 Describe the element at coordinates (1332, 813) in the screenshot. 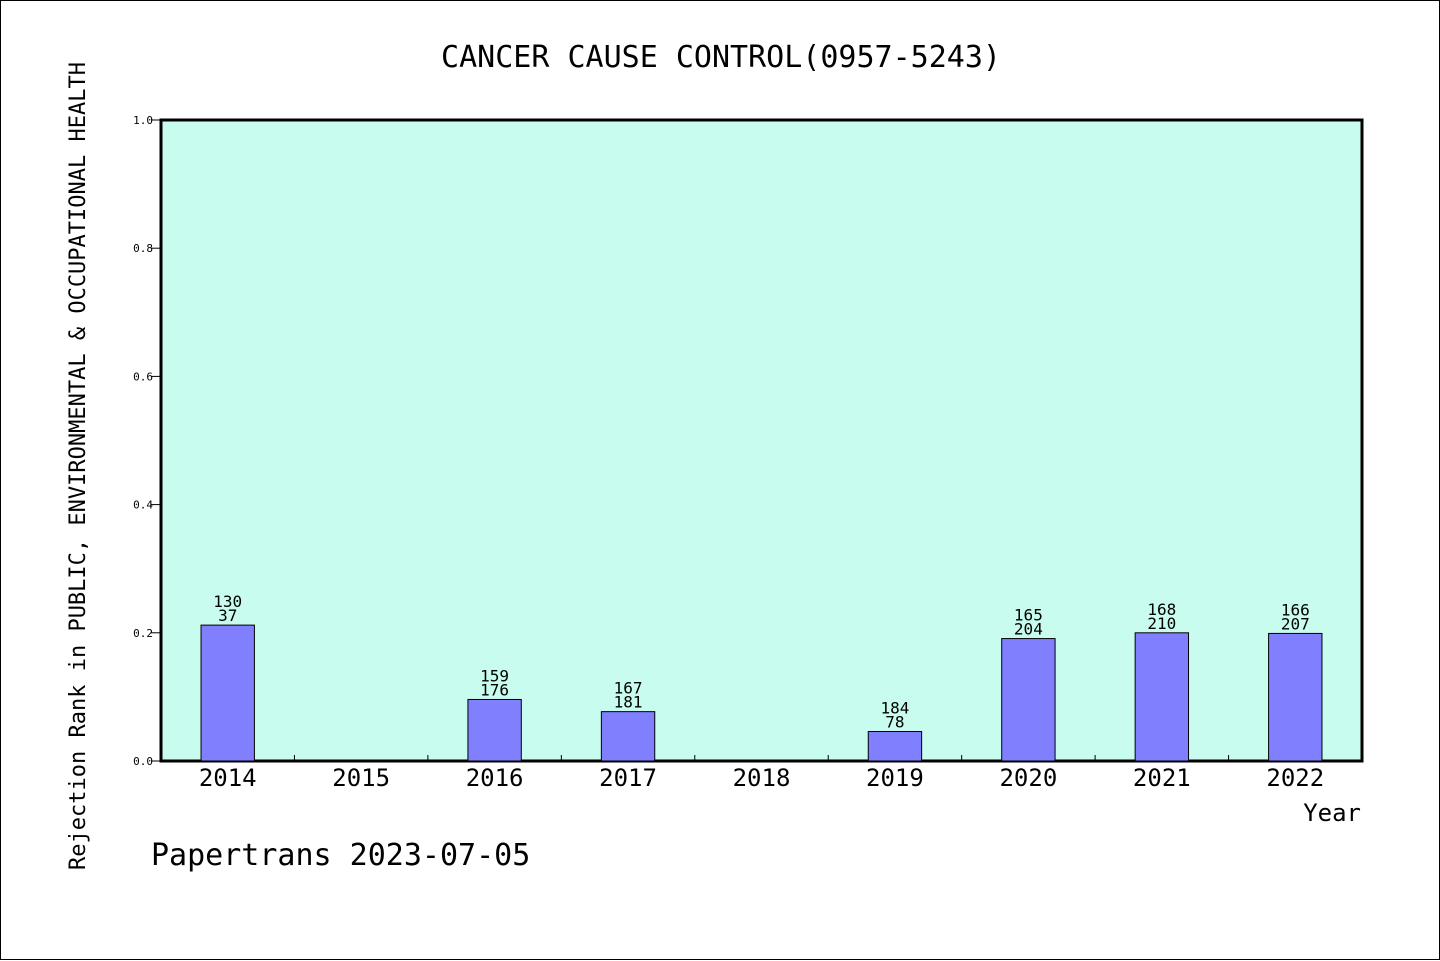

I see `x-axis-label: Year` at that location.